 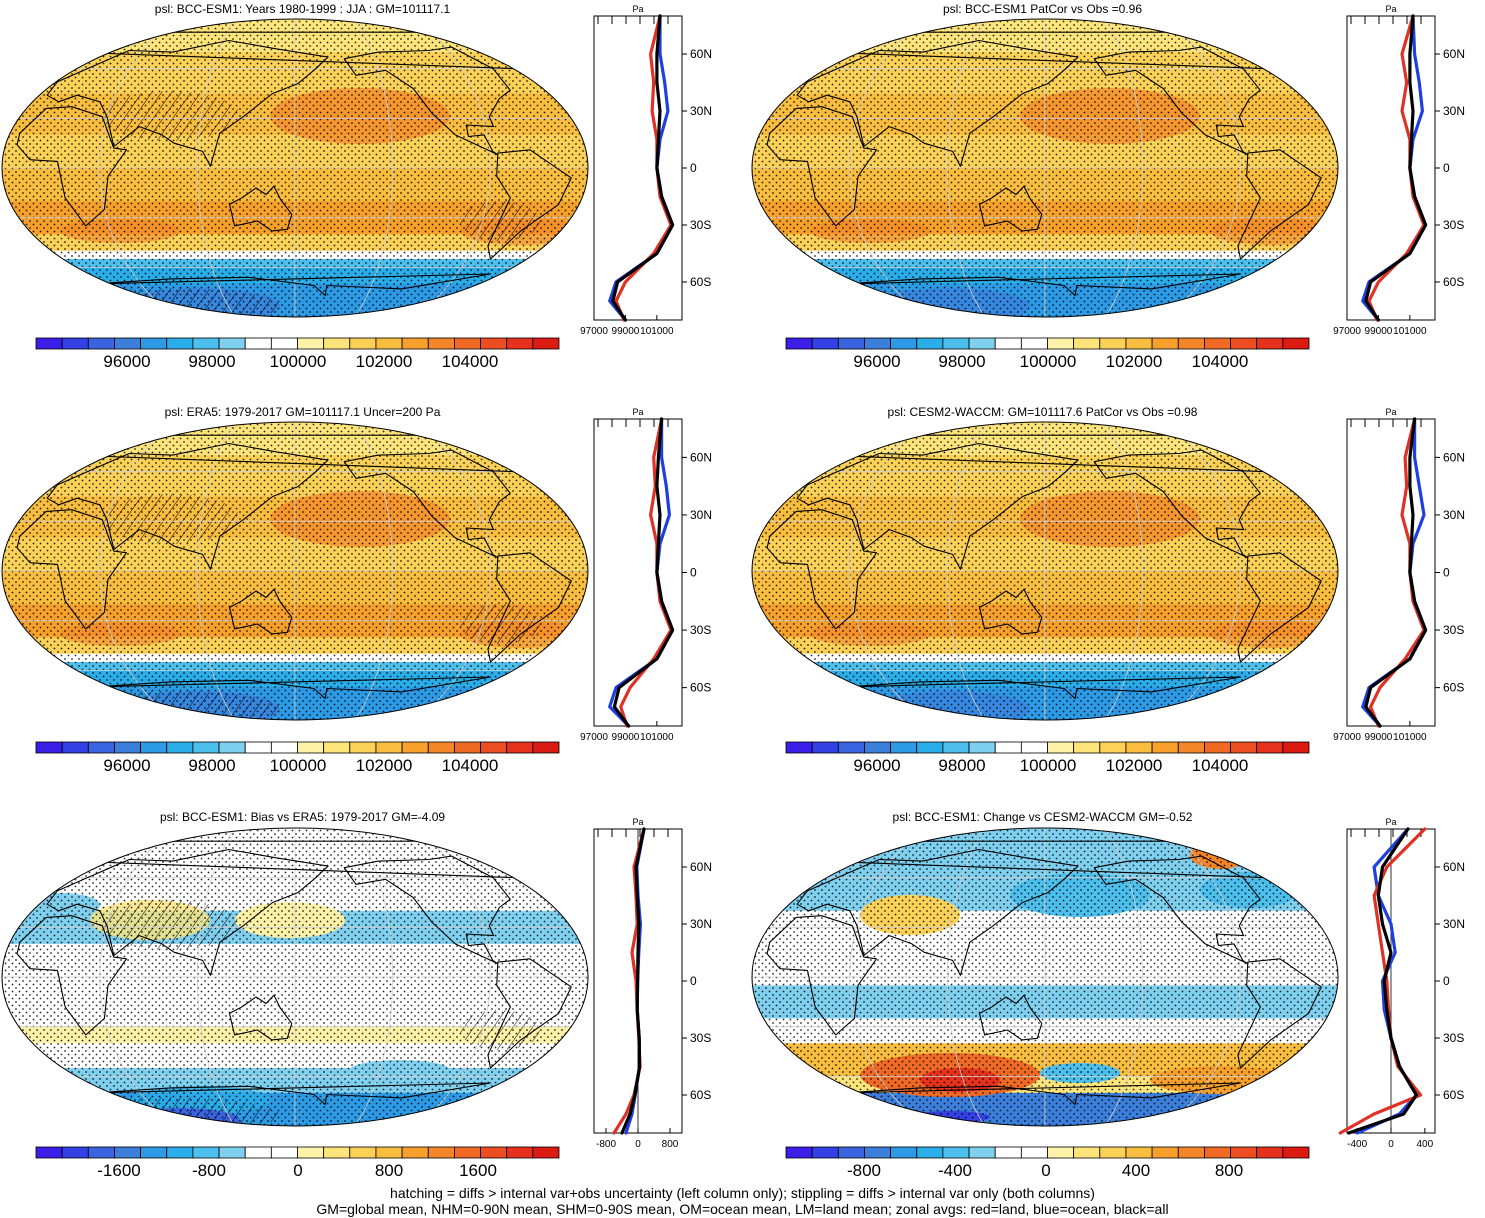 I want to click on colorbar-1-label: 98000, so click(x=212, y=361).